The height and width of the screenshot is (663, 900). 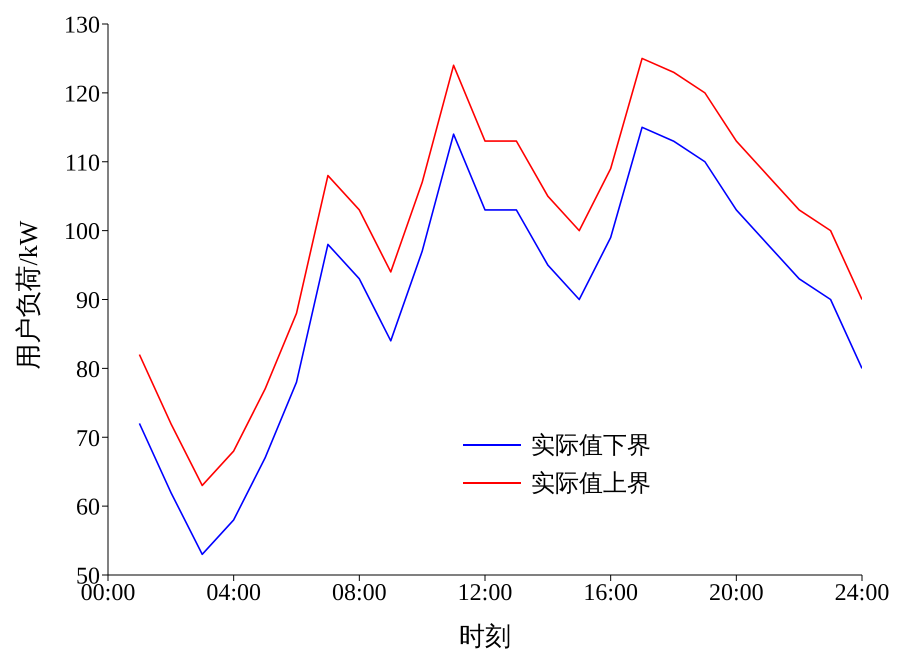 What do you see at coordinates (234, 593) in the screenshot?
I see `x-tick-label: 04:00` at bounding box center [234, 593].